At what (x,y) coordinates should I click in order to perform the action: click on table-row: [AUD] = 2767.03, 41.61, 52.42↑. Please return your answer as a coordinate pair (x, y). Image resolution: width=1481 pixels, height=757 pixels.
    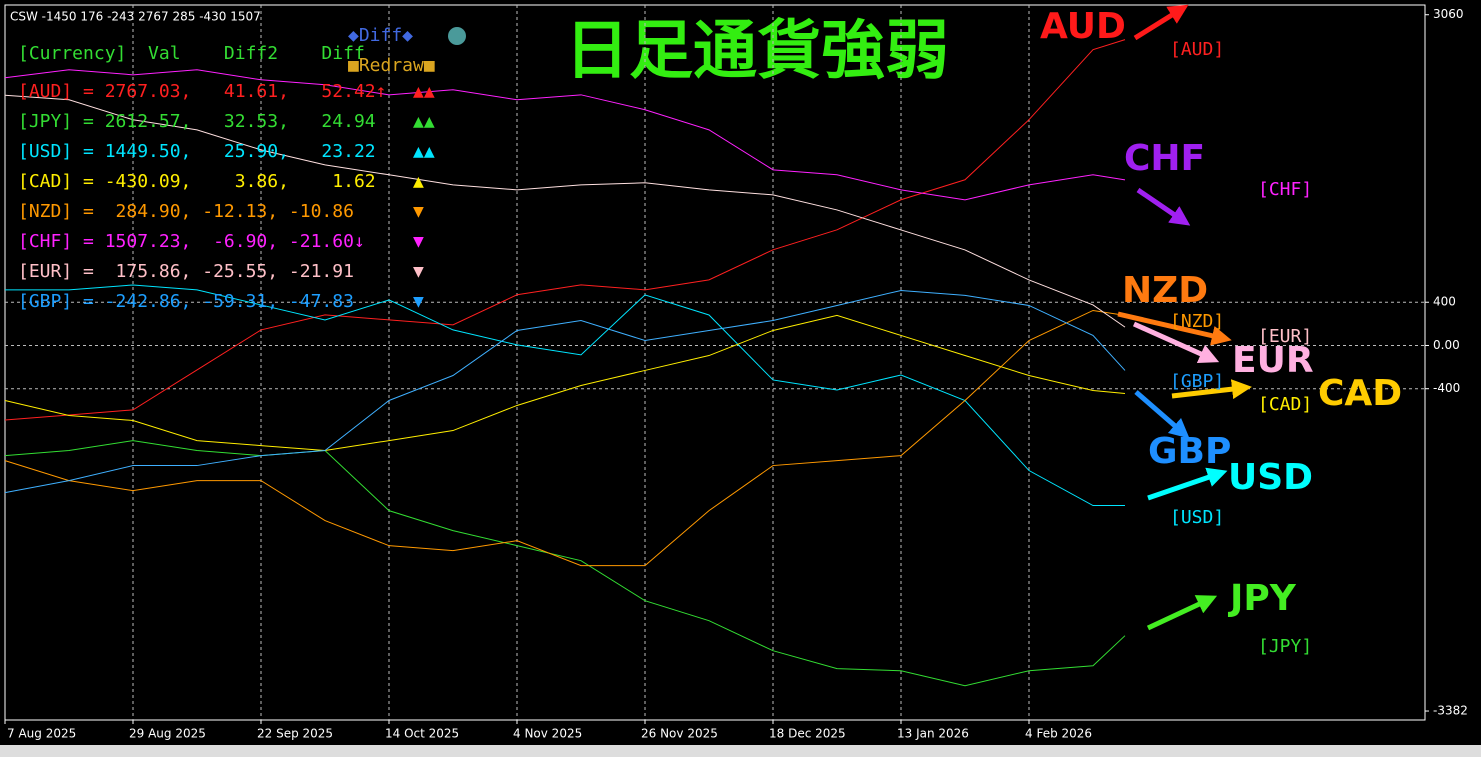
    Looking at the image, I should click on (202, 91).